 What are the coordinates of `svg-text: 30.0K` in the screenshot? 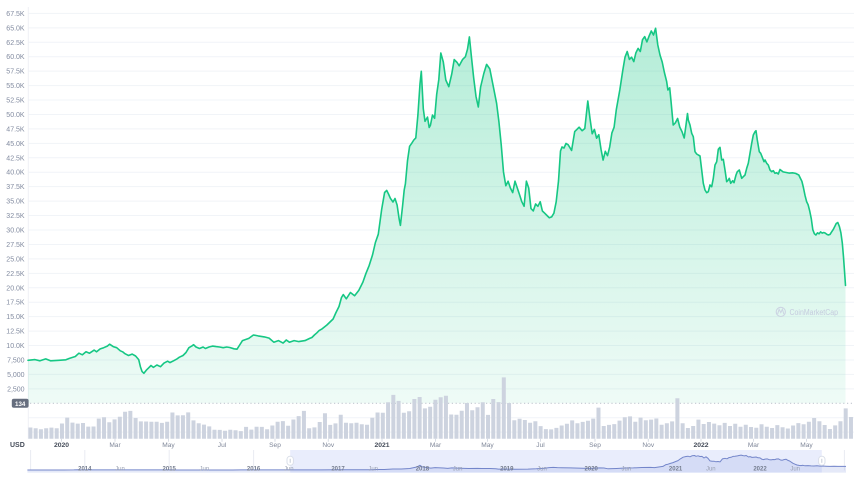 It's located at (15, 231).